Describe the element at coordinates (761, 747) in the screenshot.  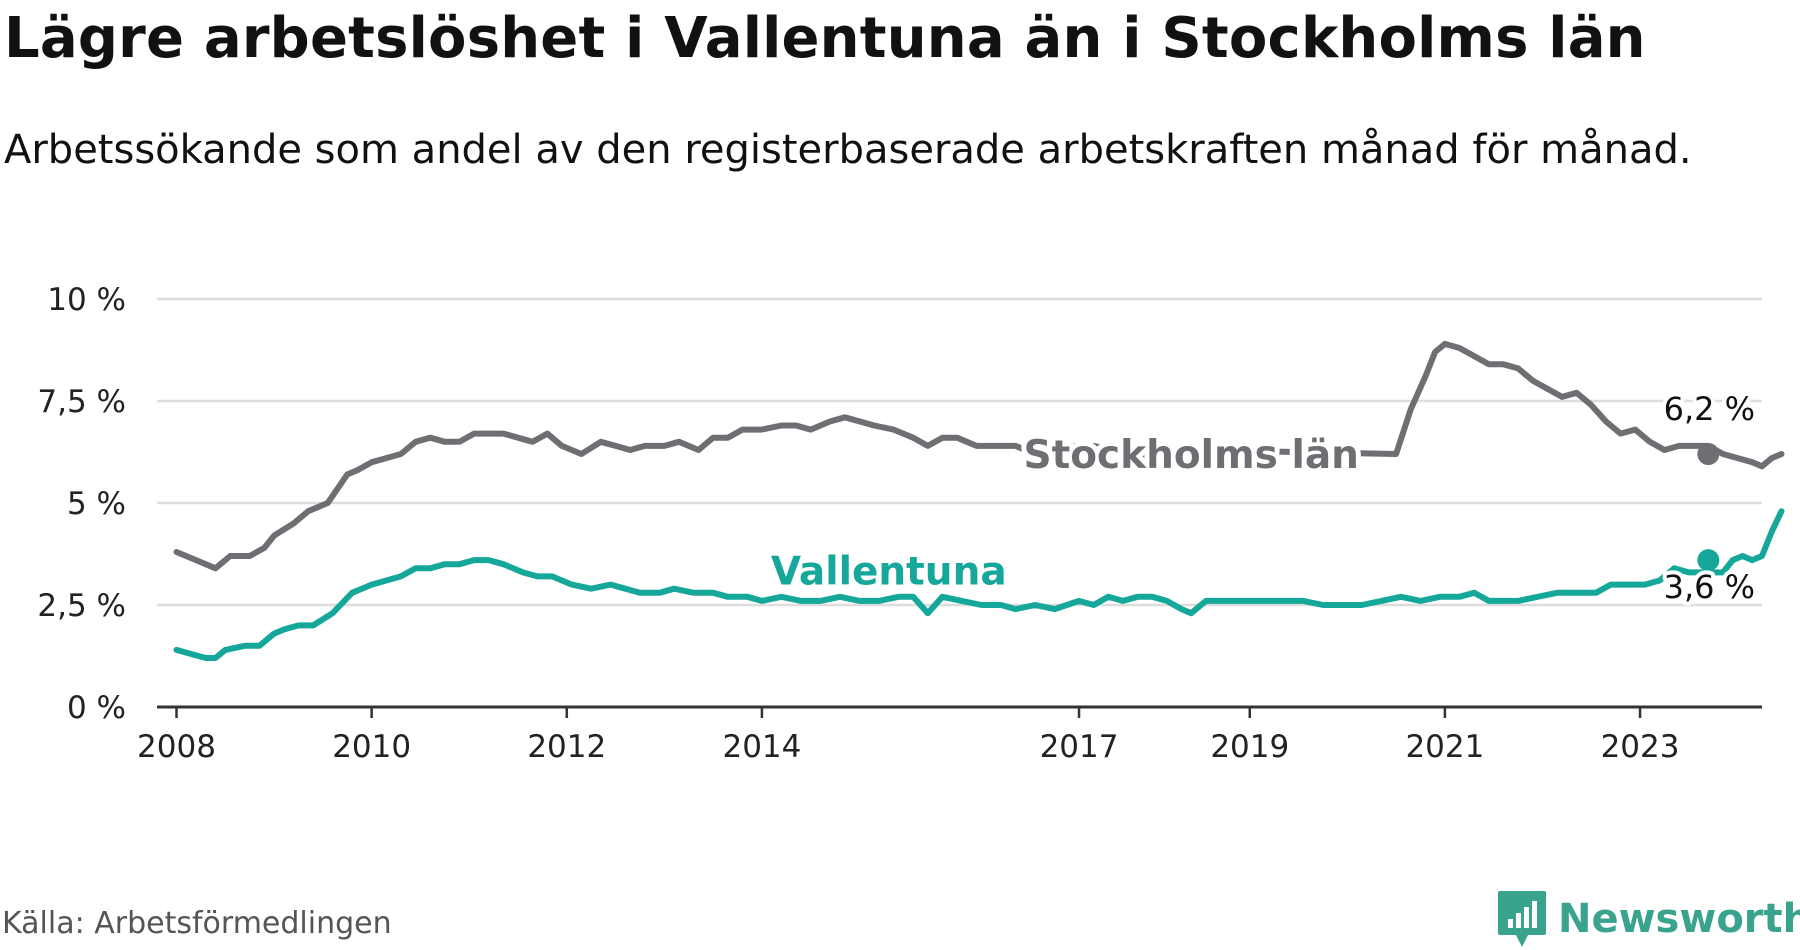
I see `x-tick-label: 2014` at that location.